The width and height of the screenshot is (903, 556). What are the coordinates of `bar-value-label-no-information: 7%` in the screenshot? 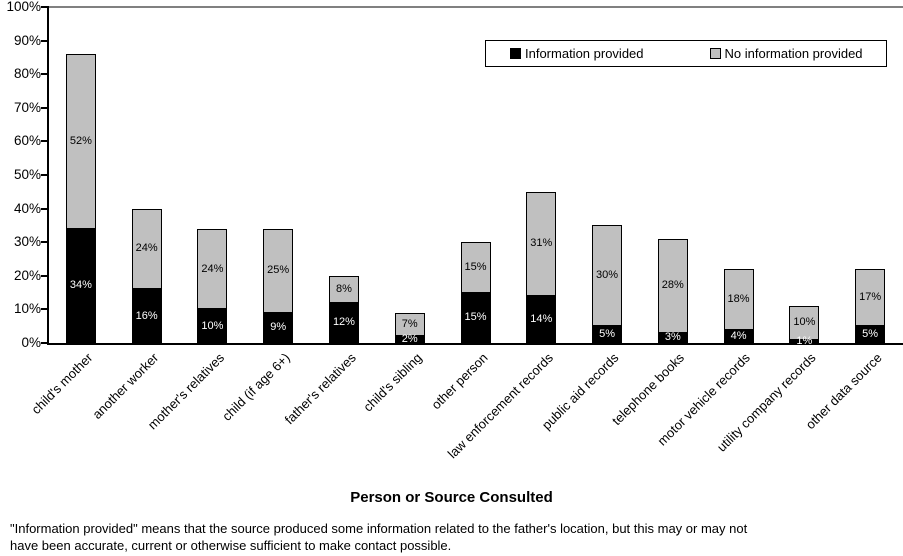 It's located at (409, 324).